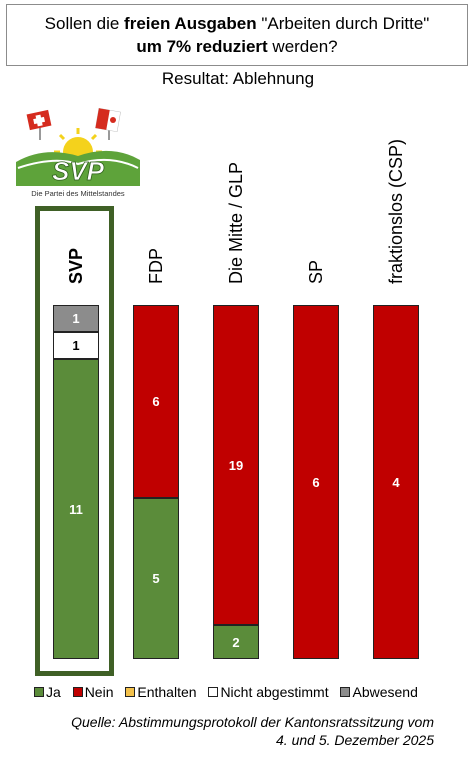  Describe the element at coordinates (379, 692) in the screenshot. I see `legend-item-abwesend: Abwesend` at that location.